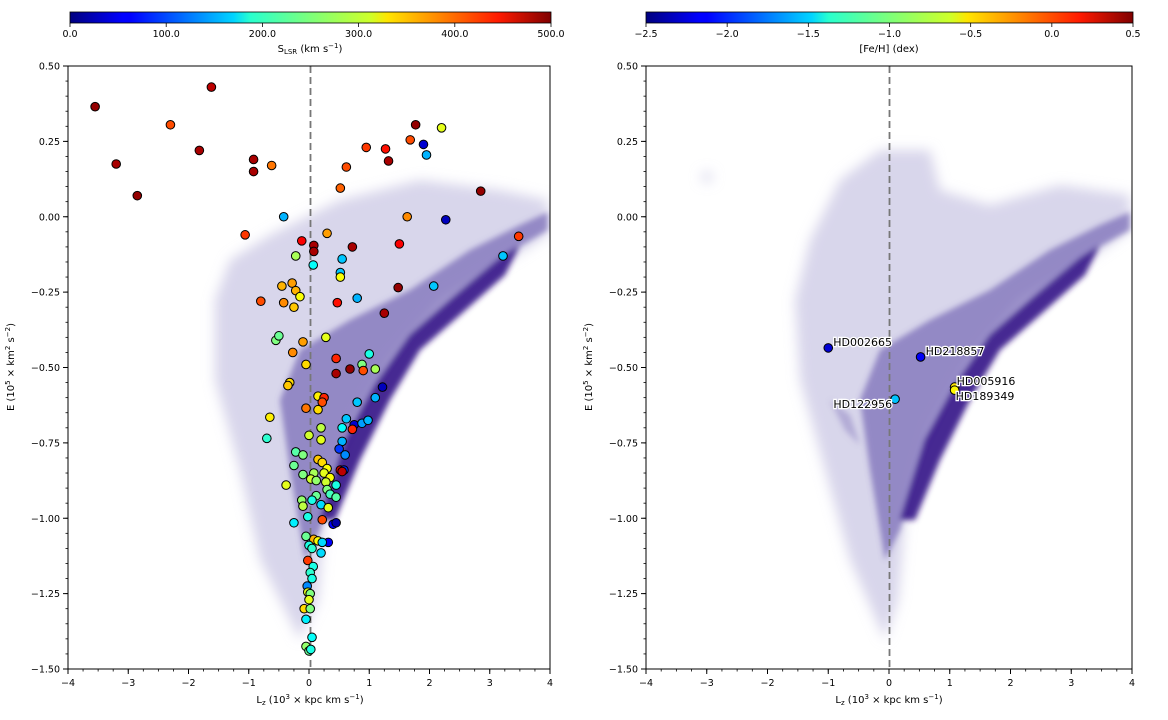 This screenshot has height=720, width=1168. I want to click on left-x-tick-label: 3, so click(490, 683).